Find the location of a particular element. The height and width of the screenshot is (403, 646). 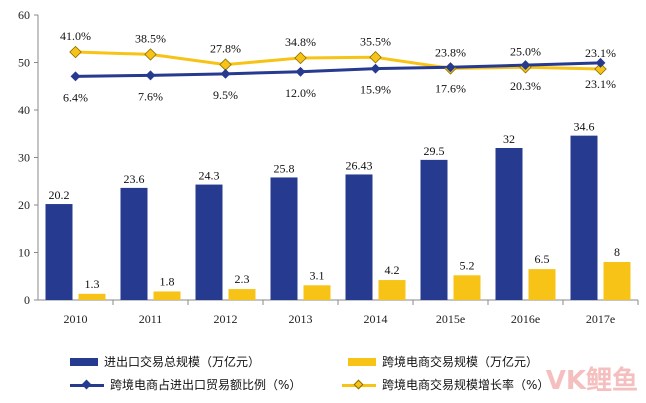

bar-label-cross-border-scale: 6.5 is located at coordinates (542, 259).